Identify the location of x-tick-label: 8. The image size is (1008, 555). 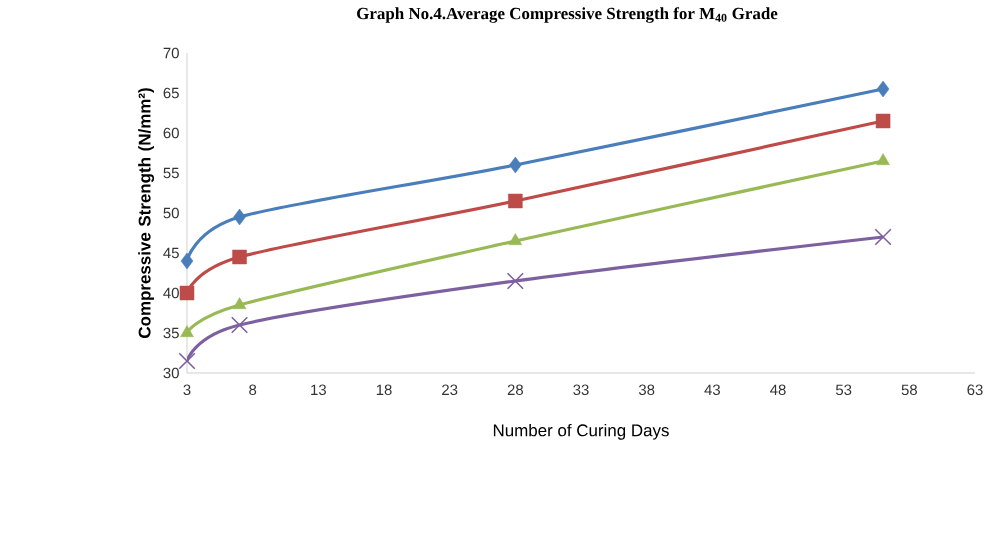
(253, 390).